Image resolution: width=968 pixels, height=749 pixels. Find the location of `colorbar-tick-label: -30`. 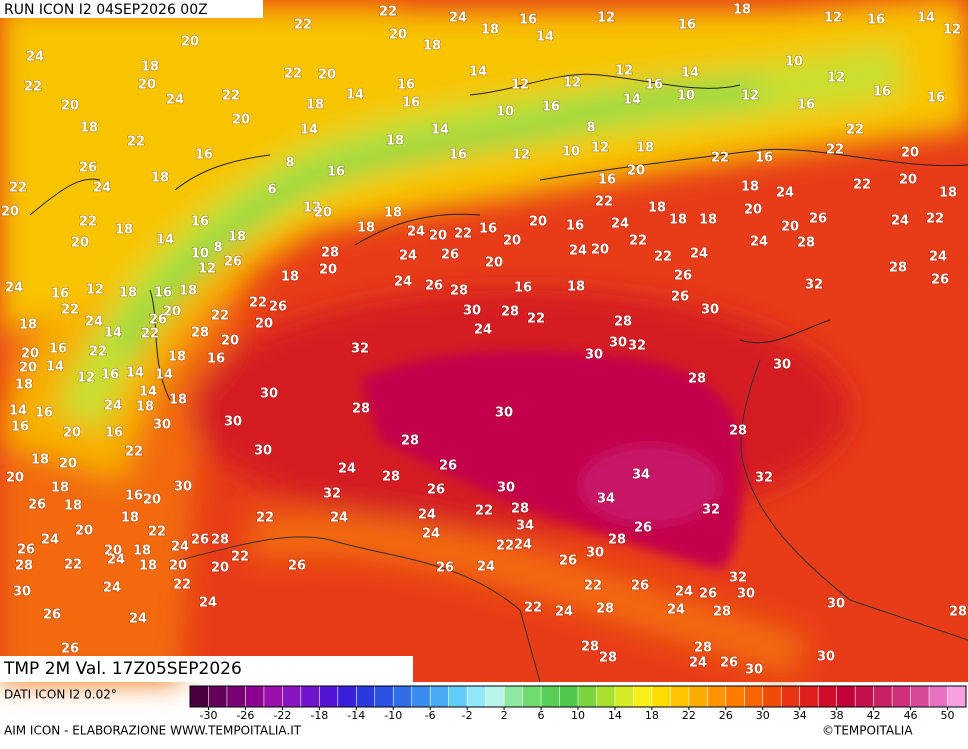

colorbar-tick-label: -30 is located at coordinates (208, 715).